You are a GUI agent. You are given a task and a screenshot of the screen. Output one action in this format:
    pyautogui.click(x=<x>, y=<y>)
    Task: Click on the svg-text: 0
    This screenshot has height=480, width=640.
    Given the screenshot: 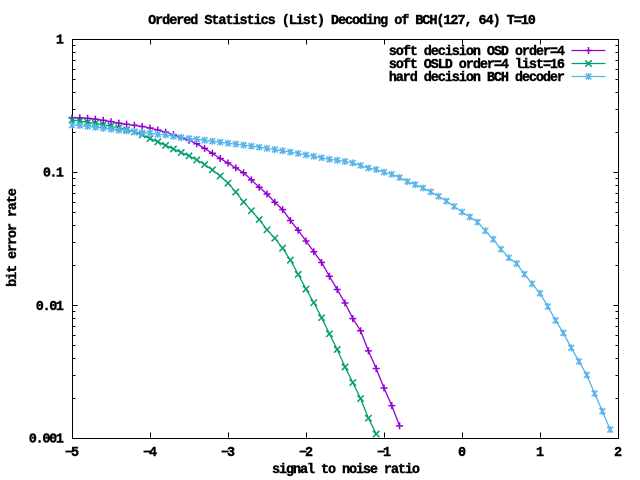 What is the action you would take?
    pyautogui.click(x=462, y=453)
    